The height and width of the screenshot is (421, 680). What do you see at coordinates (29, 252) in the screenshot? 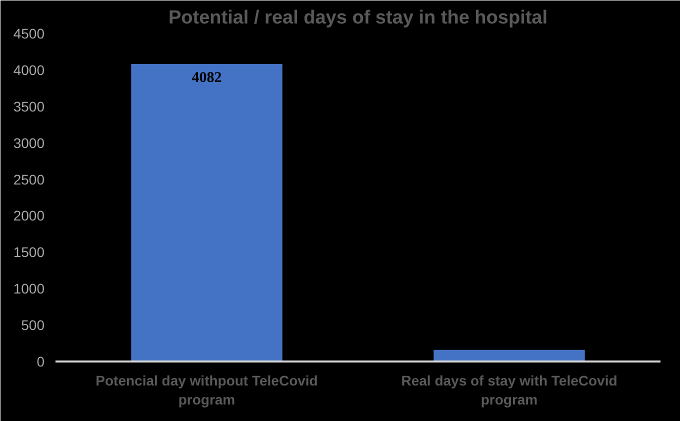
I see `y-tick-label: 1500` at bounding box center [29, 252].